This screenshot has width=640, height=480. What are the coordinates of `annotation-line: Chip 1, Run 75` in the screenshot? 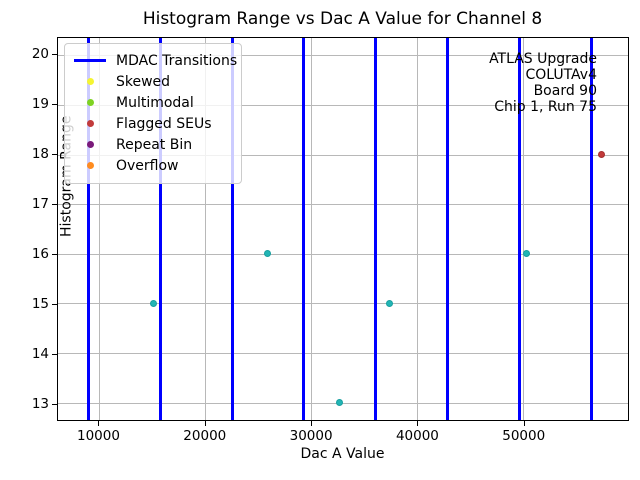 It's located at (545, 107).